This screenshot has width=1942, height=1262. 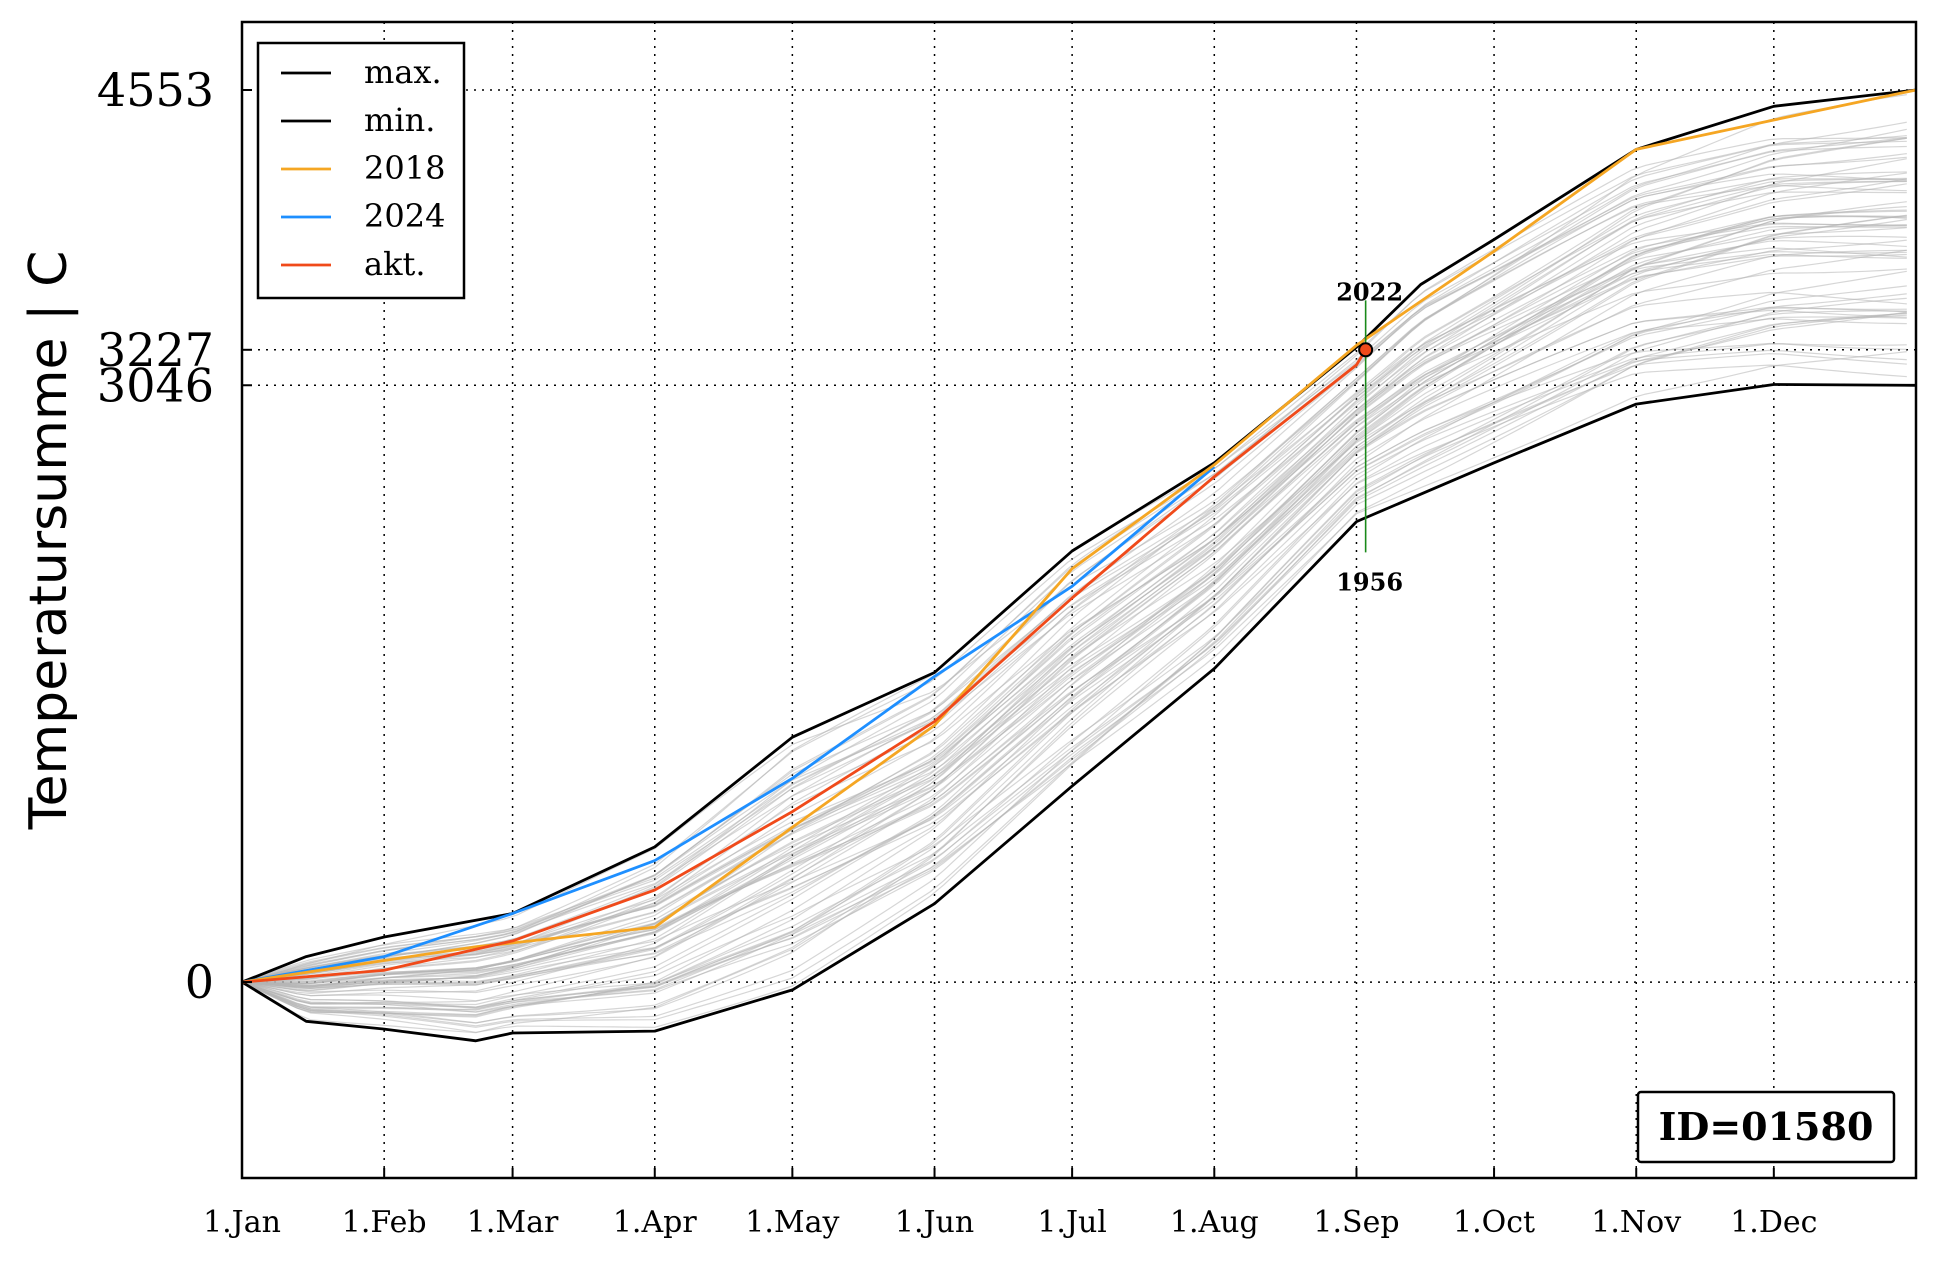 I want to click on legend-label: 2024, so click(x=404, y=216).